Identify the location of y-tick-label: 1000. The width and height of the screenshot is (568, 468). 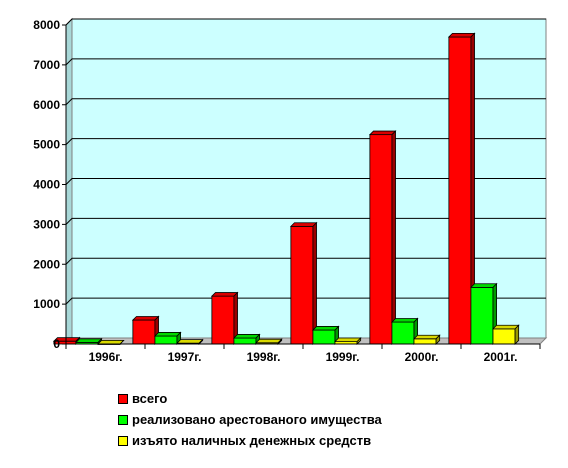
(46, 304).